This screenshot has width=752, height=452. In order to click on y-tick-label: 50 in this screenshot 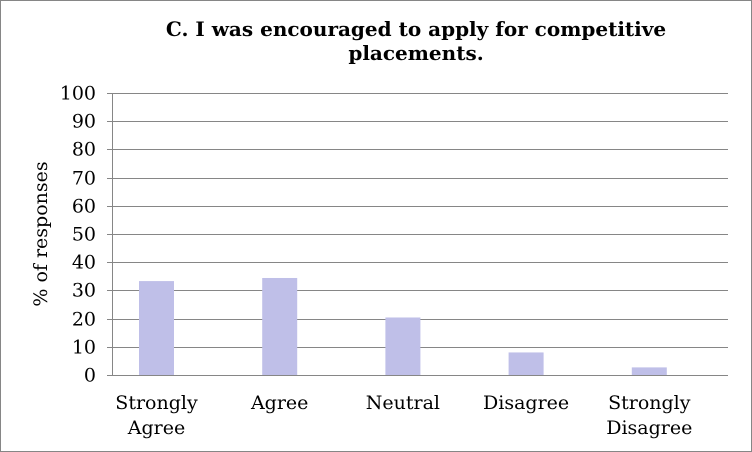, I will do `click(84, 235)`.